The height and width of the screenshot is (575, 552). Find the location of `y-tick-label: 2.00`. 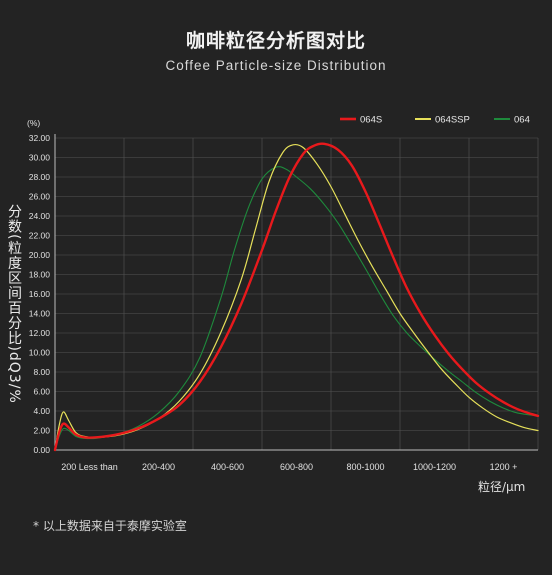

y-tick-label: 2.00 is located at coordinates (41, 431).